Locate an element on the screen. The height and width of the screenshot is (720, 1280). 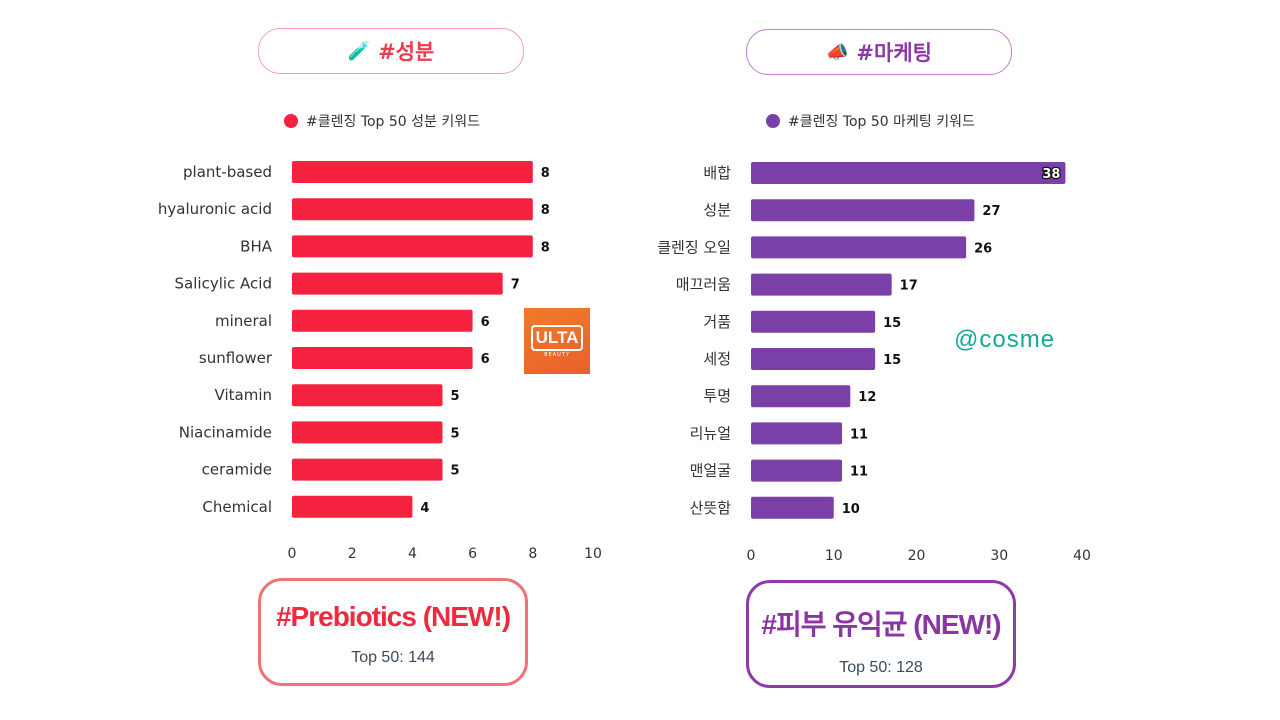
ingredient-badge-label: #성분 is located at coordinates (406, 52).